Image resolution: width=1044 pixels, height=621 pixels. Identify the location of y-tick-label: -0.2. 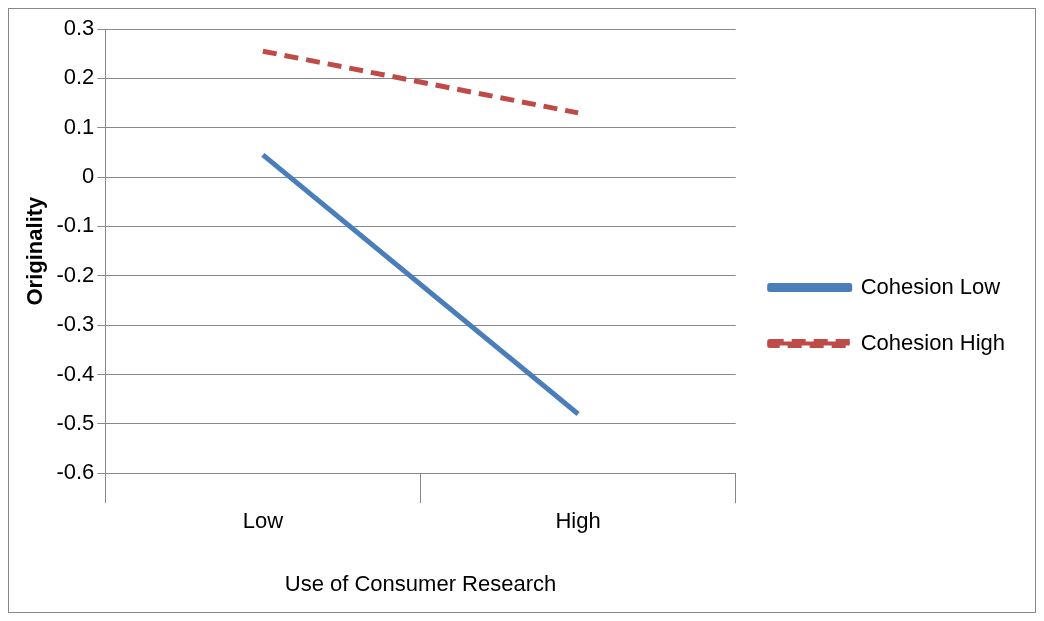
(75, 274).